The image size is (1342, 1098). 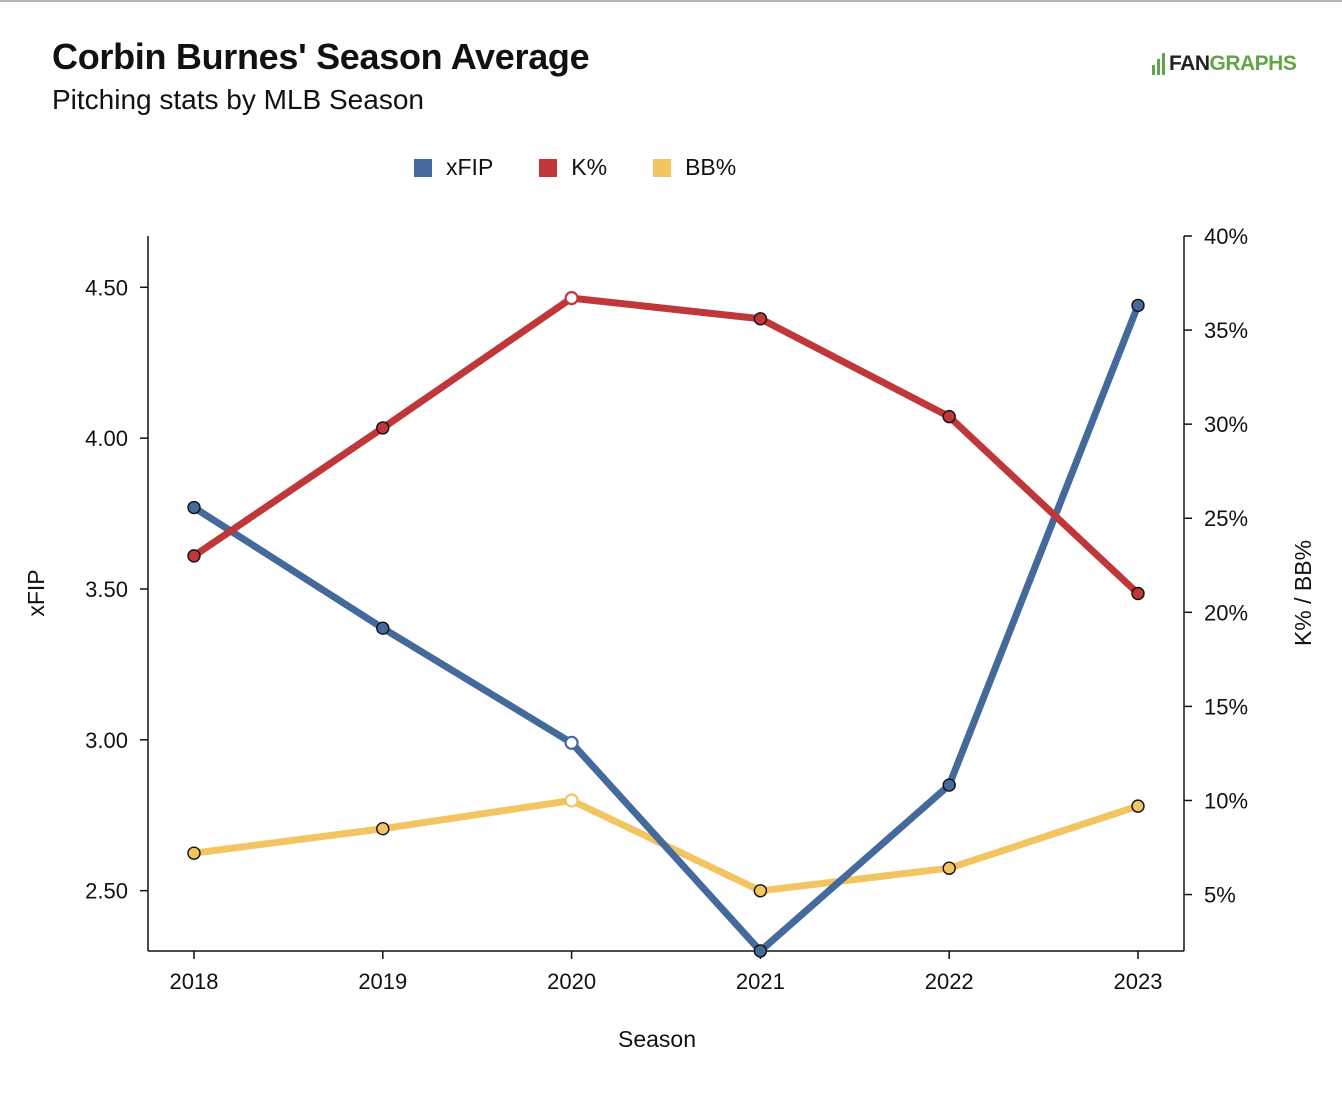 What do you see at coordinates (666, 972) in the screenshot?
I see `x-axis-ticks: 2018 2019 2020 2021 2022 2023` at bounding box center [666, 972].